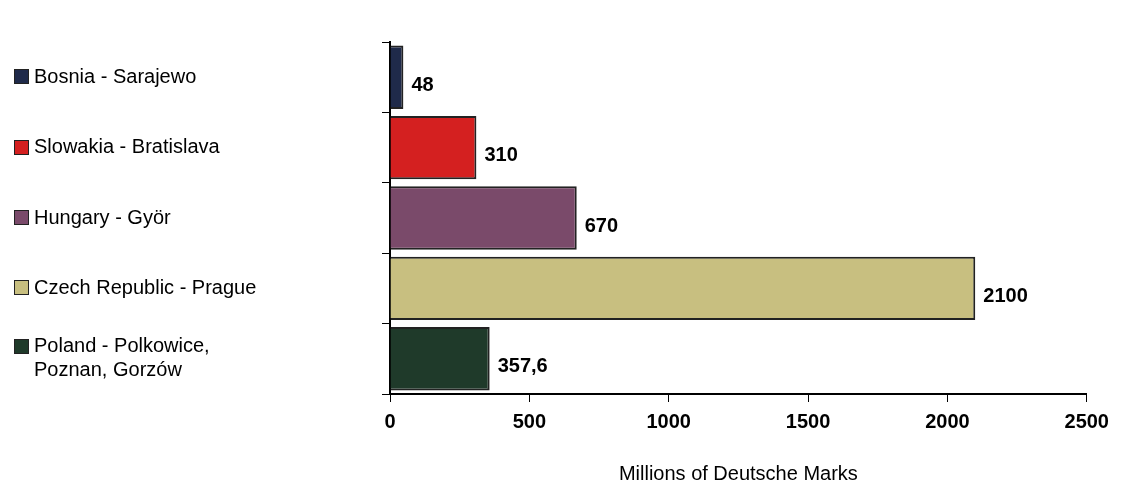  I want to click on x-tick-label: 2500, so click(1086, 420).